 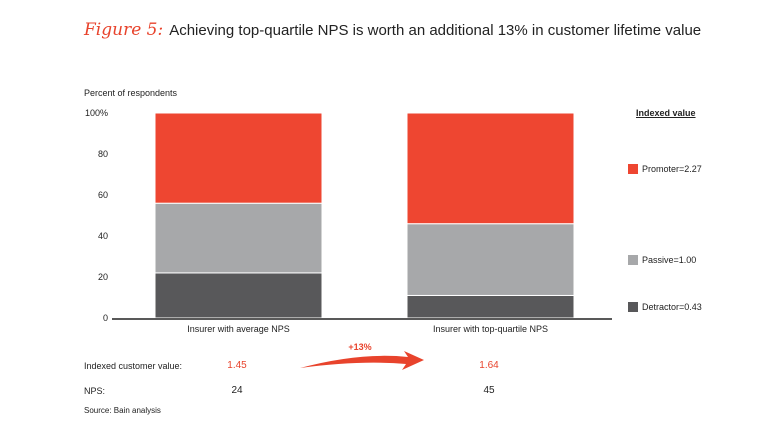 I want to click on nps-value-average: 24, so click(x=237, y=390).